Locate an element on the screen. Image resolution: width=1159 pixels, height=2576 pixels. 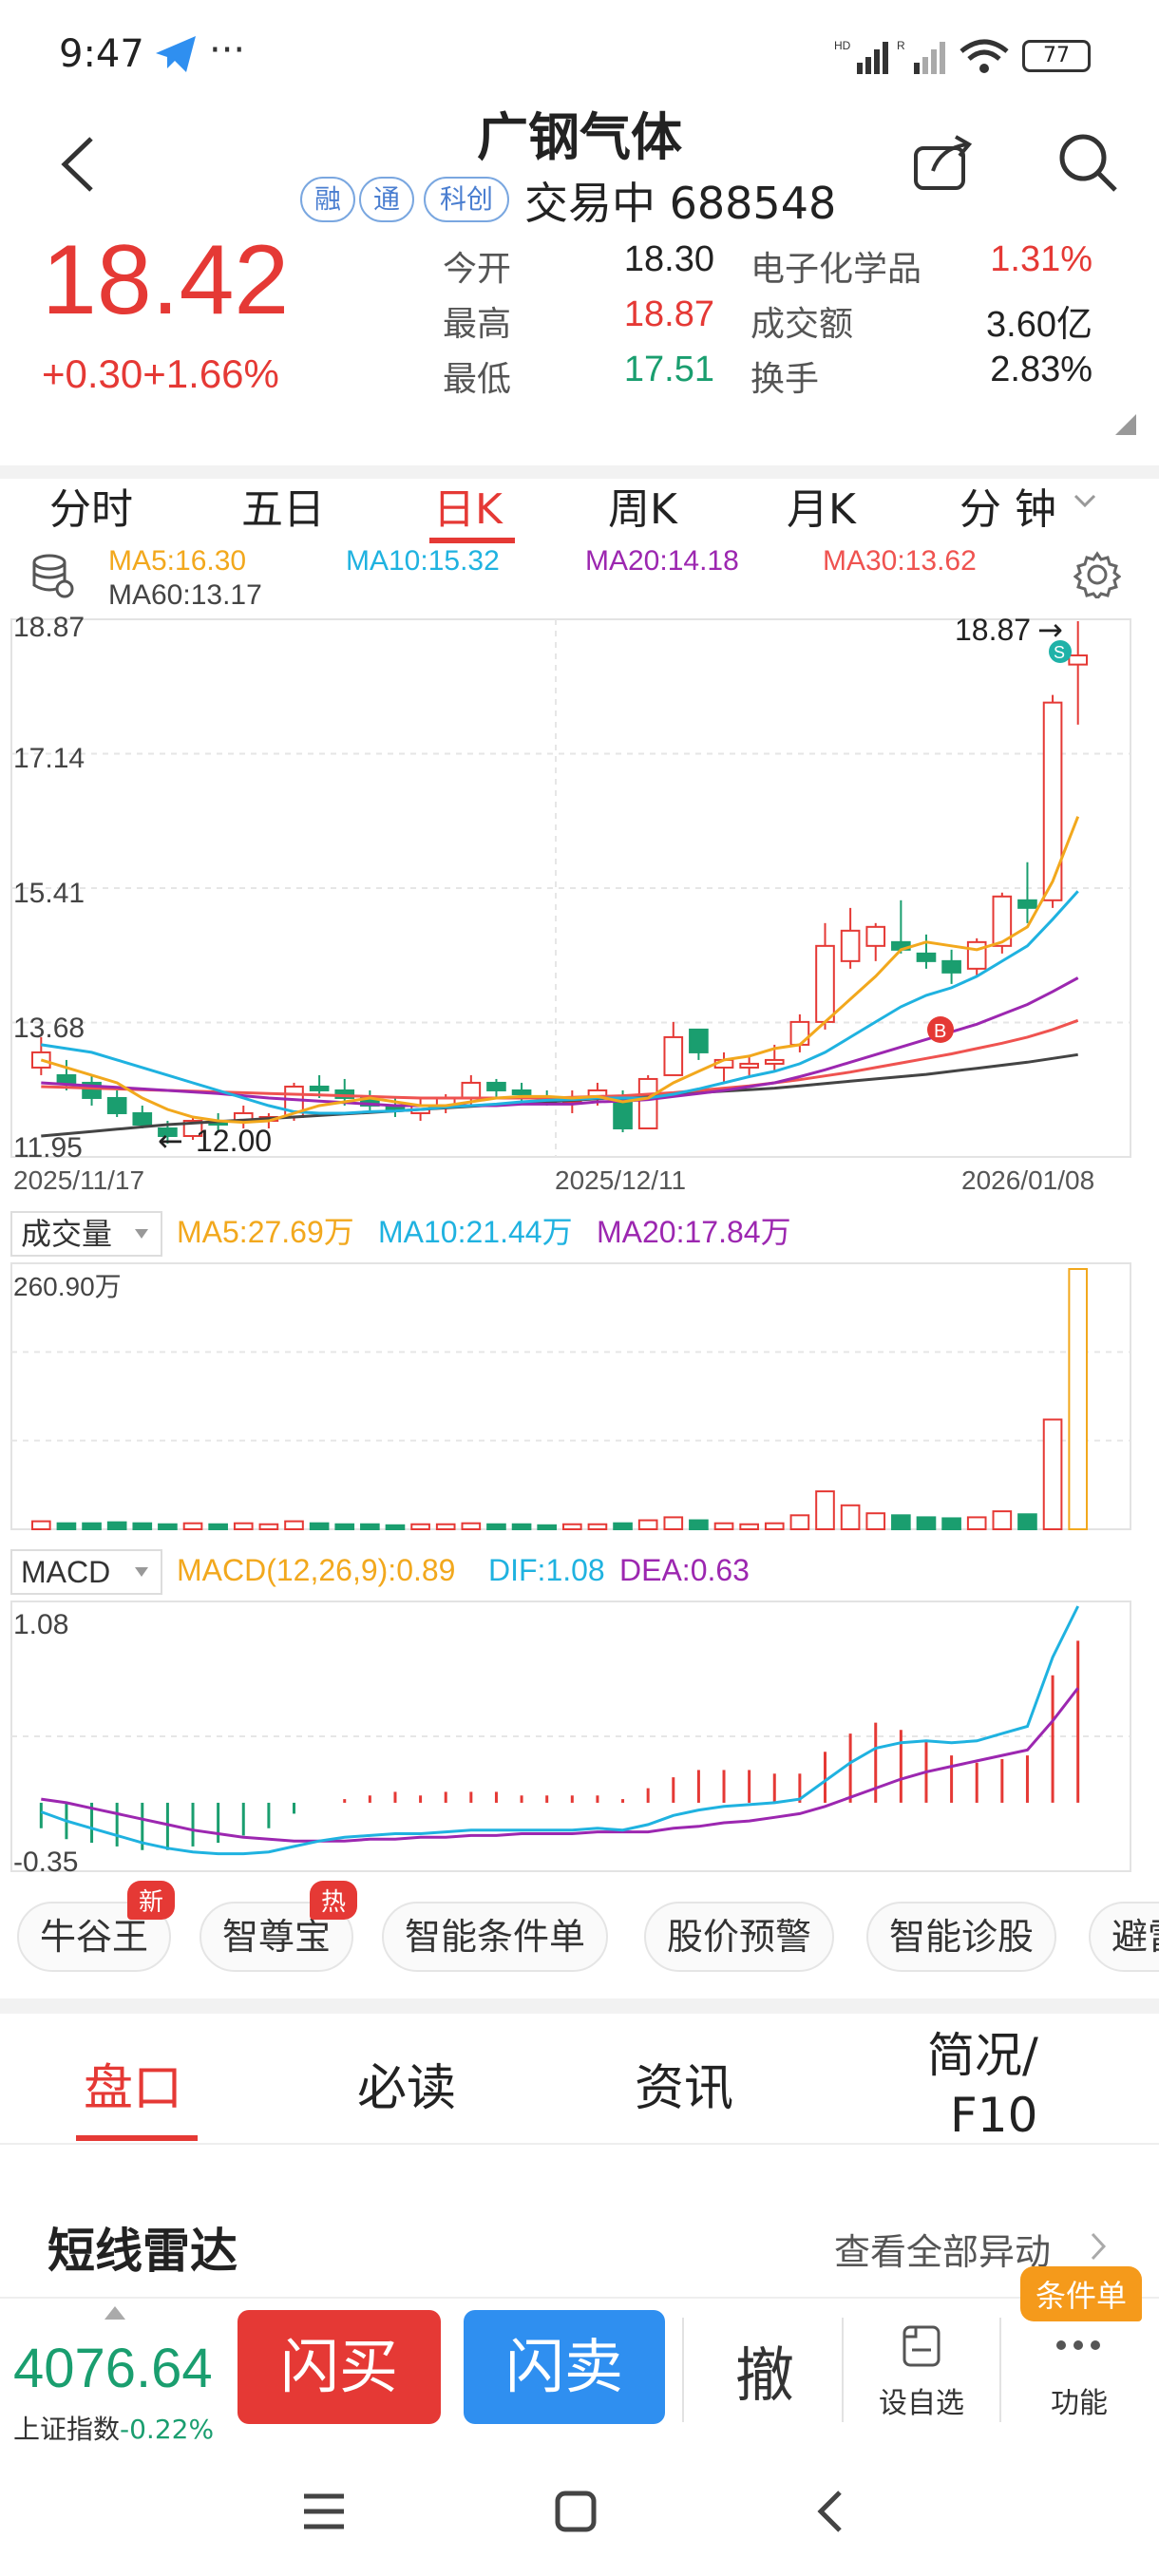
tab-divider is located at coordinates (579, 2144).